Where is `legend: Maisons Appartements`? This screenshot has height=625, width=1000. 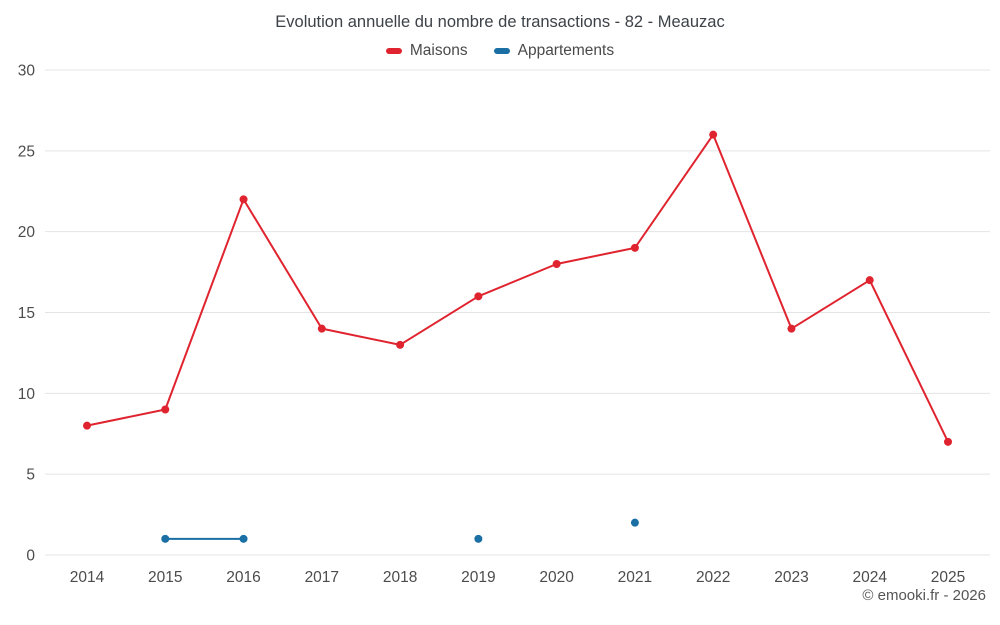
legend: Maisons Appartements is located at coordinates (500, 51).